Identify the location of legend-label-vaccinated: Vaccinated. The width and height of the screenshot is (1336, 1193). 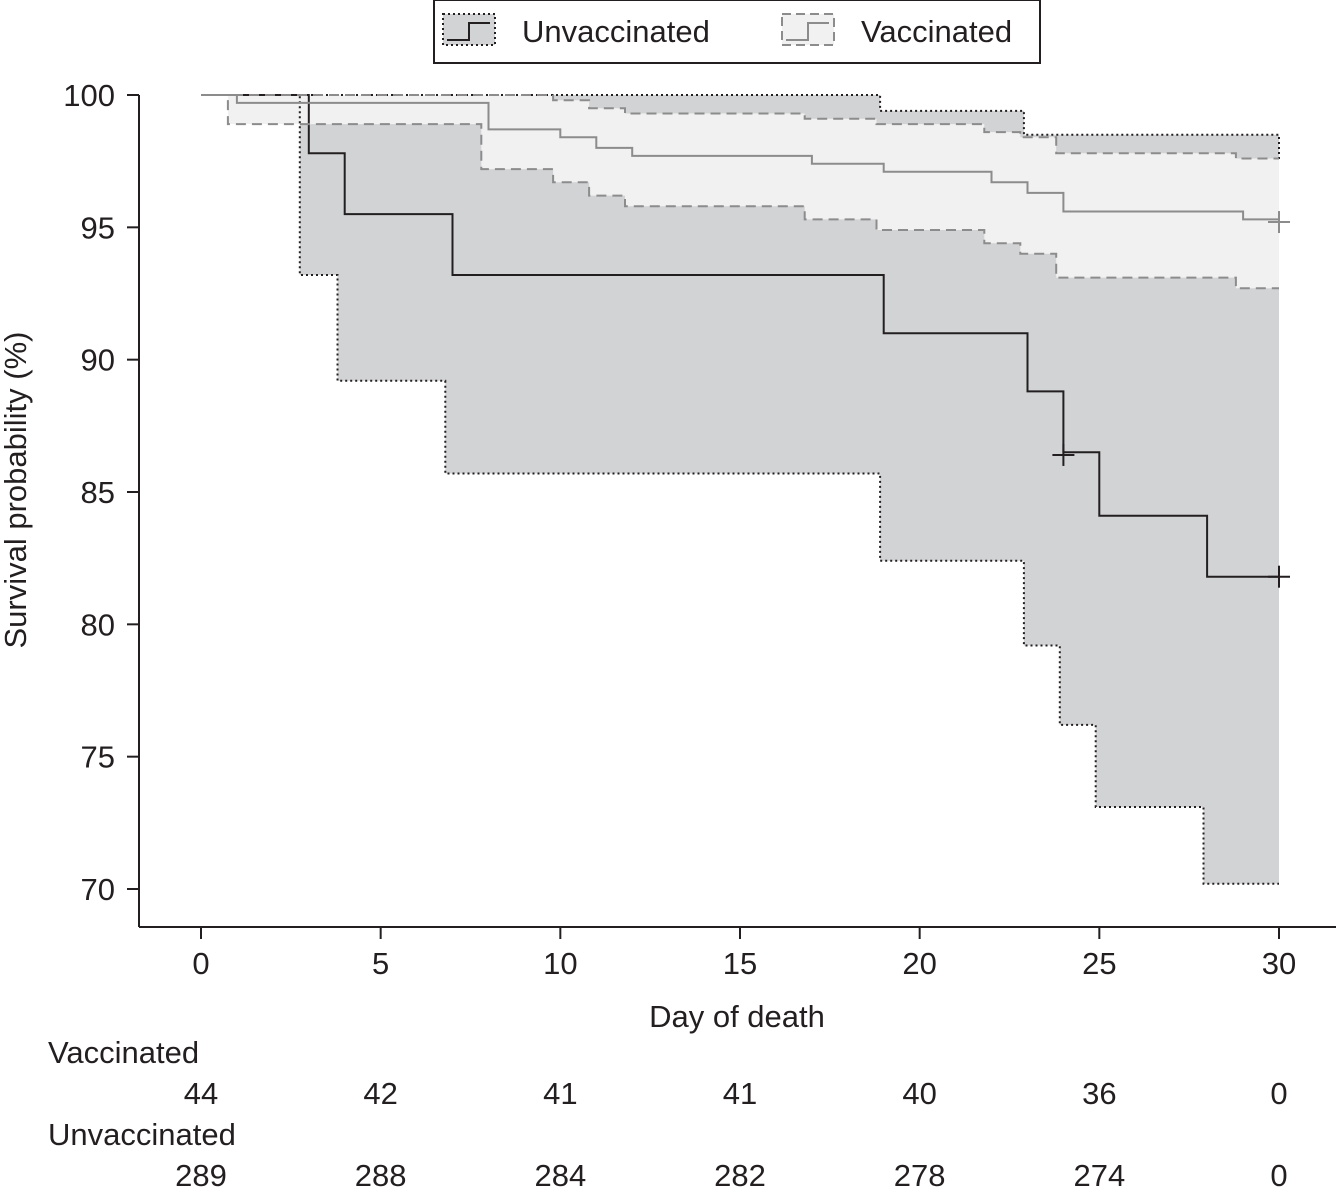
(936, 31).